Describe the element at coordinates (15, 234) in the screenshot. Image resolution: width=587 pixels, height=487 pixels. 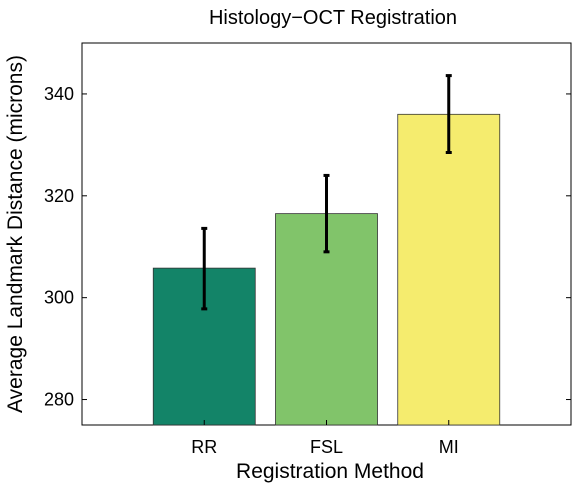
I see `y-axis-label: Average Landmark Distance (microns)` at that location.